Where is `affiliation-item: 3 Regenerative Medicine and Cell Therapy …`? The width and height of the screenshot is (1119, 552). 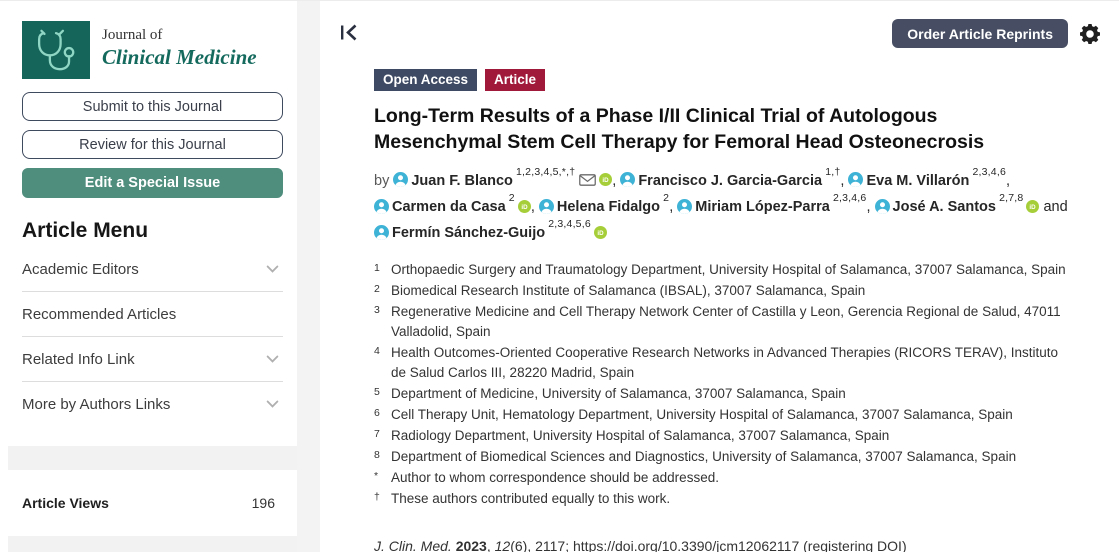 affiliation-item: 3 Regenerative Medicine and Cell Therapy … is located at coordinates (724, 322).